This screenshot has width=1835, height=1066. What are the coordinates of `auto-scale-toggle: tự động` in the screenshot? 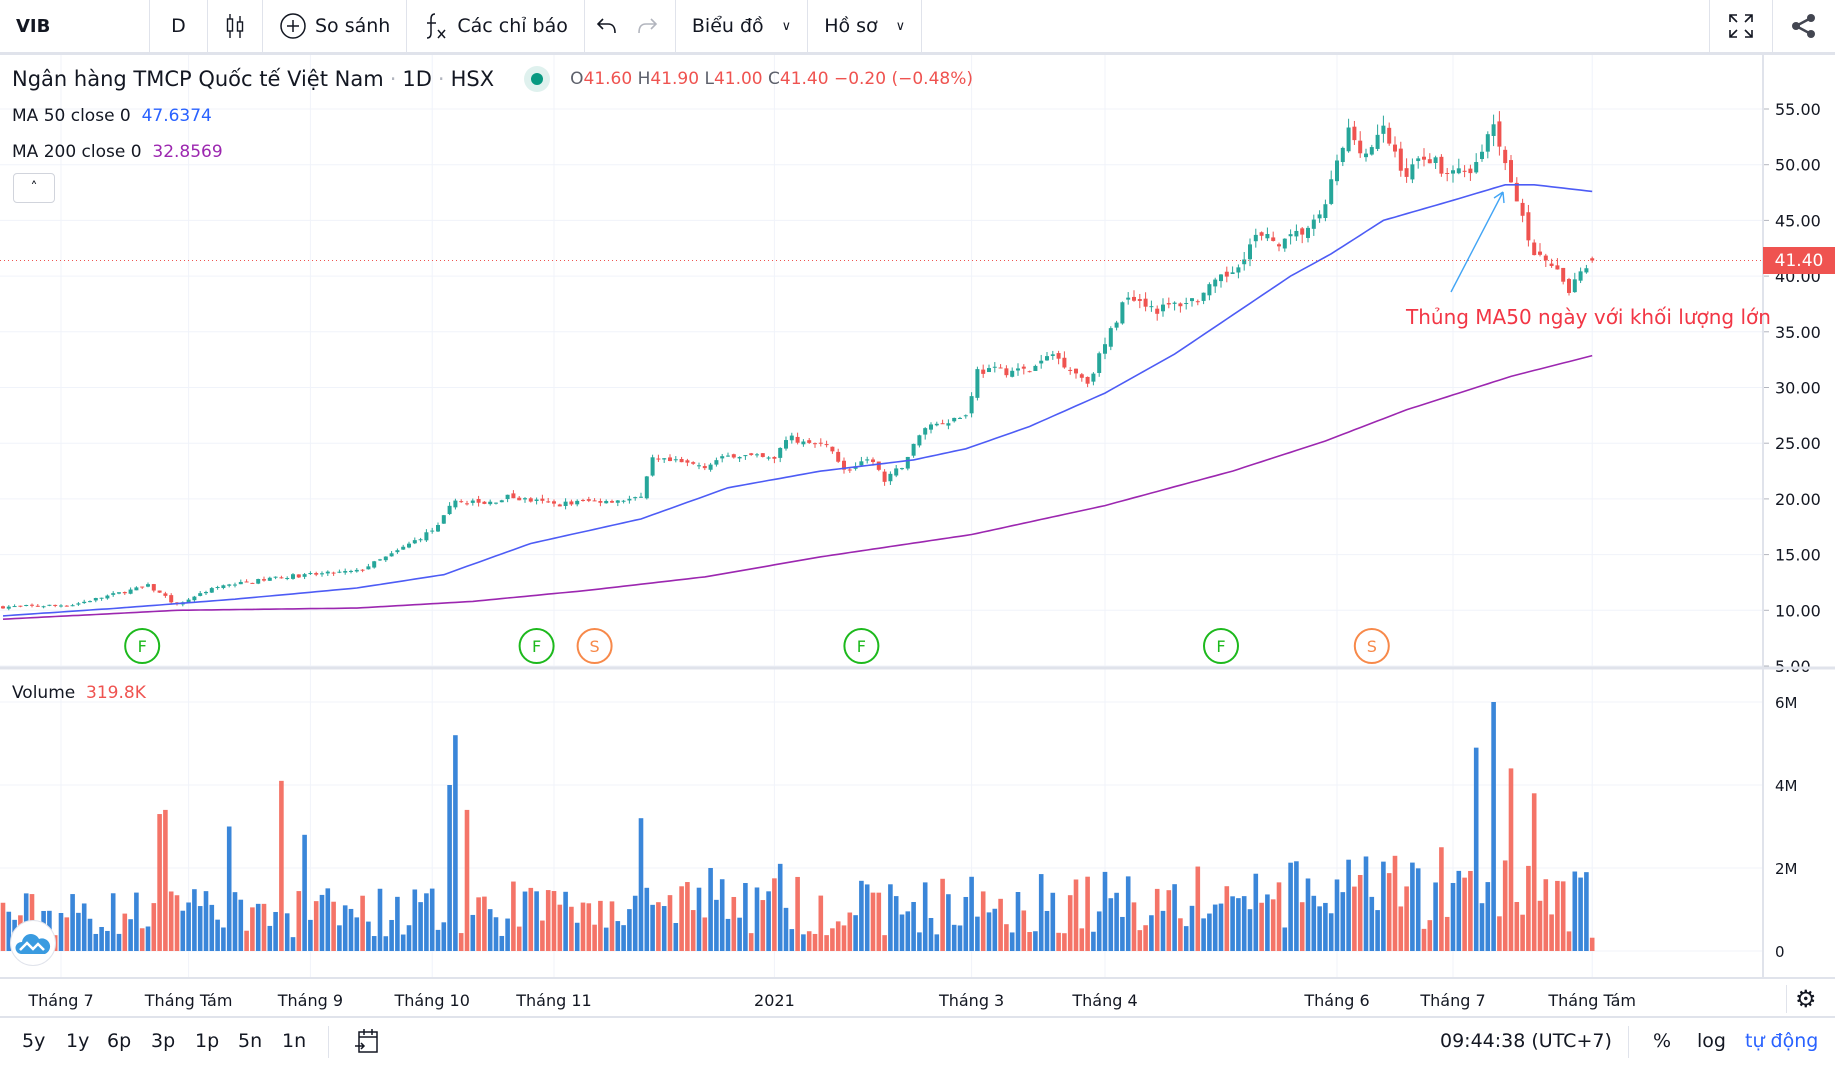 It's located at (1782, 1041).